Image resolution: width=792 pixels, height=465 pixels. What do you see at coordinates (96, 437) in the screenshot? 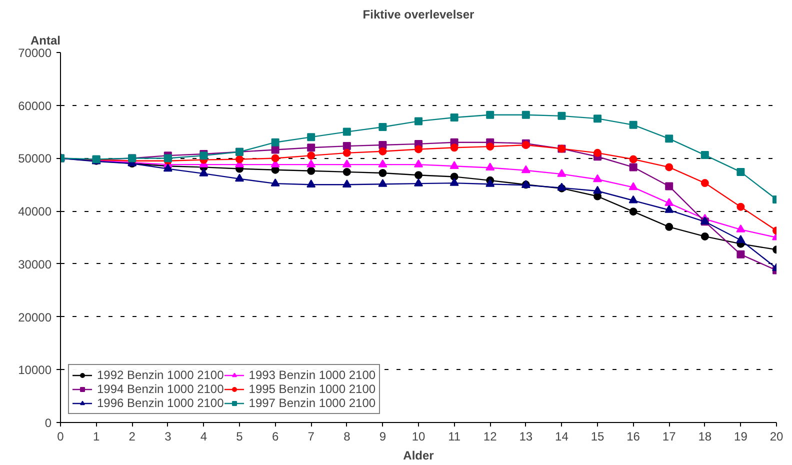
I see `x-tick-label: 1` at bounding box center [96, 437].